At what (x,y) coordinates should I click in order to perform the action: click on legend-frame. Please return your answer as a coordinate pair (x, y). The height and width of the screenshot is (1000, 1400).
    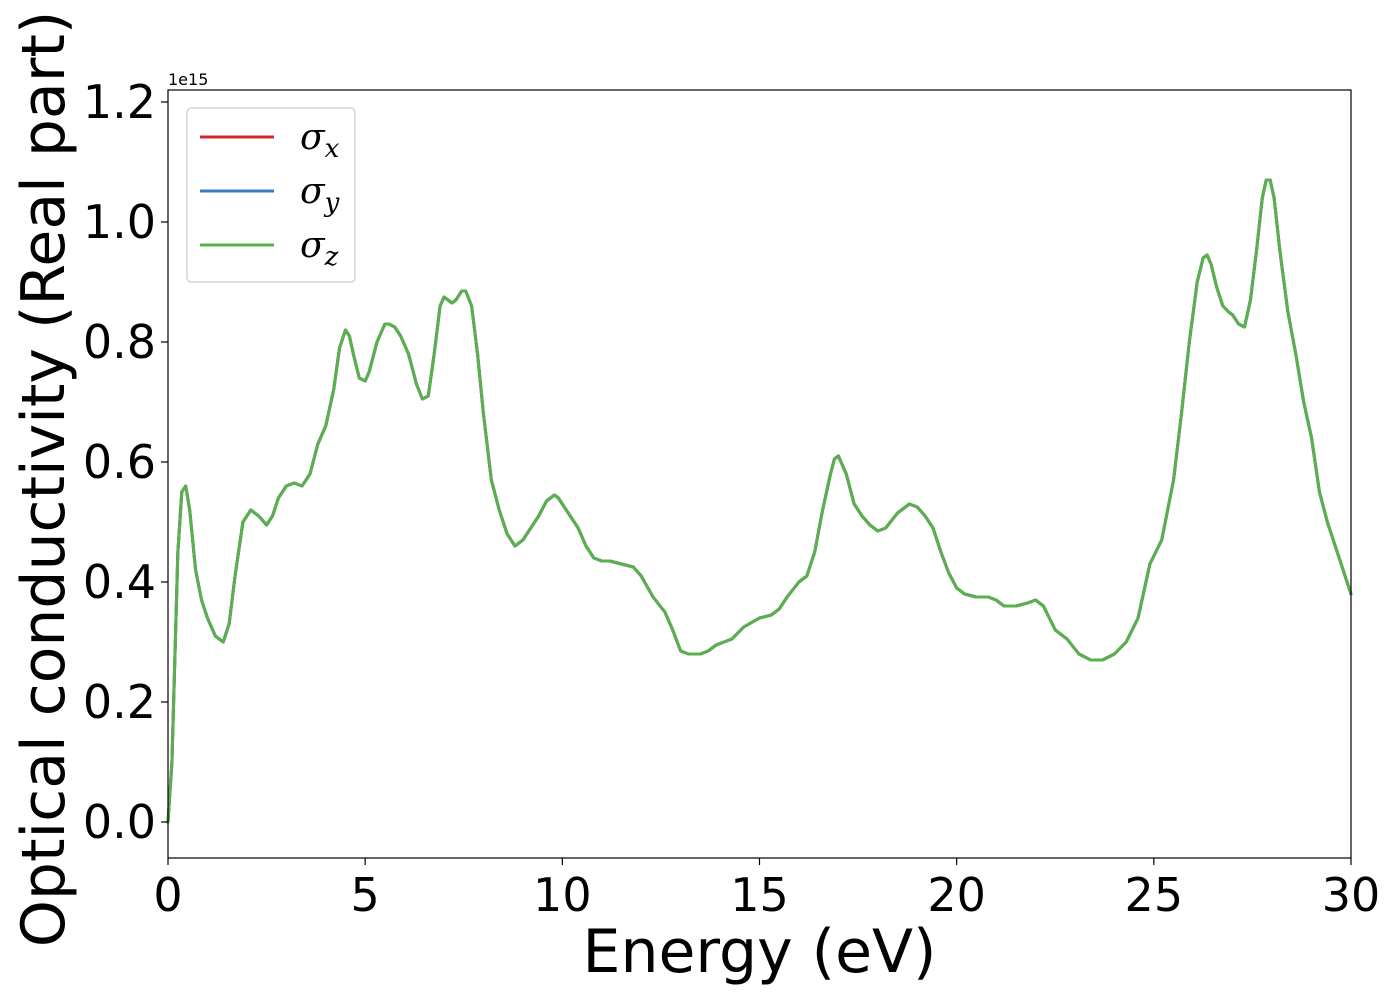
    Looking at the image, I should click on (271, 195).